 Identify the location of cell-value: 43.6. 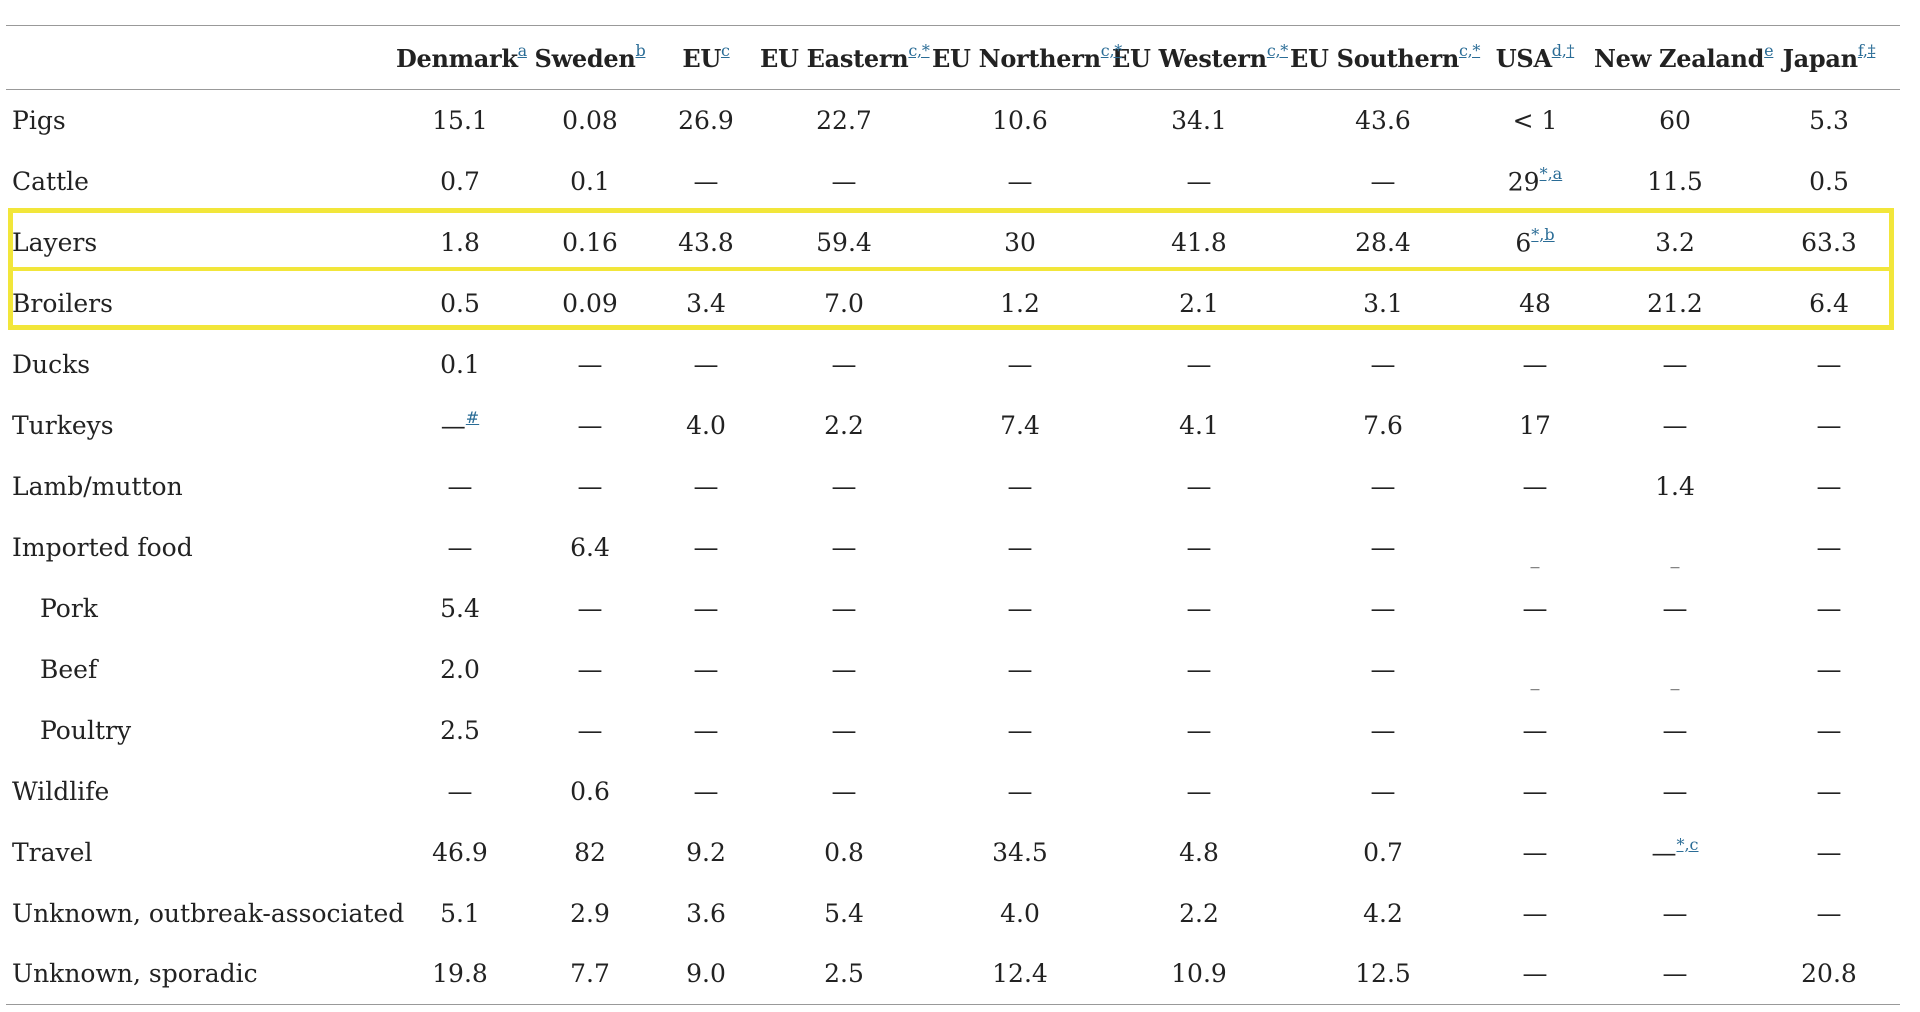
(1383, 120).